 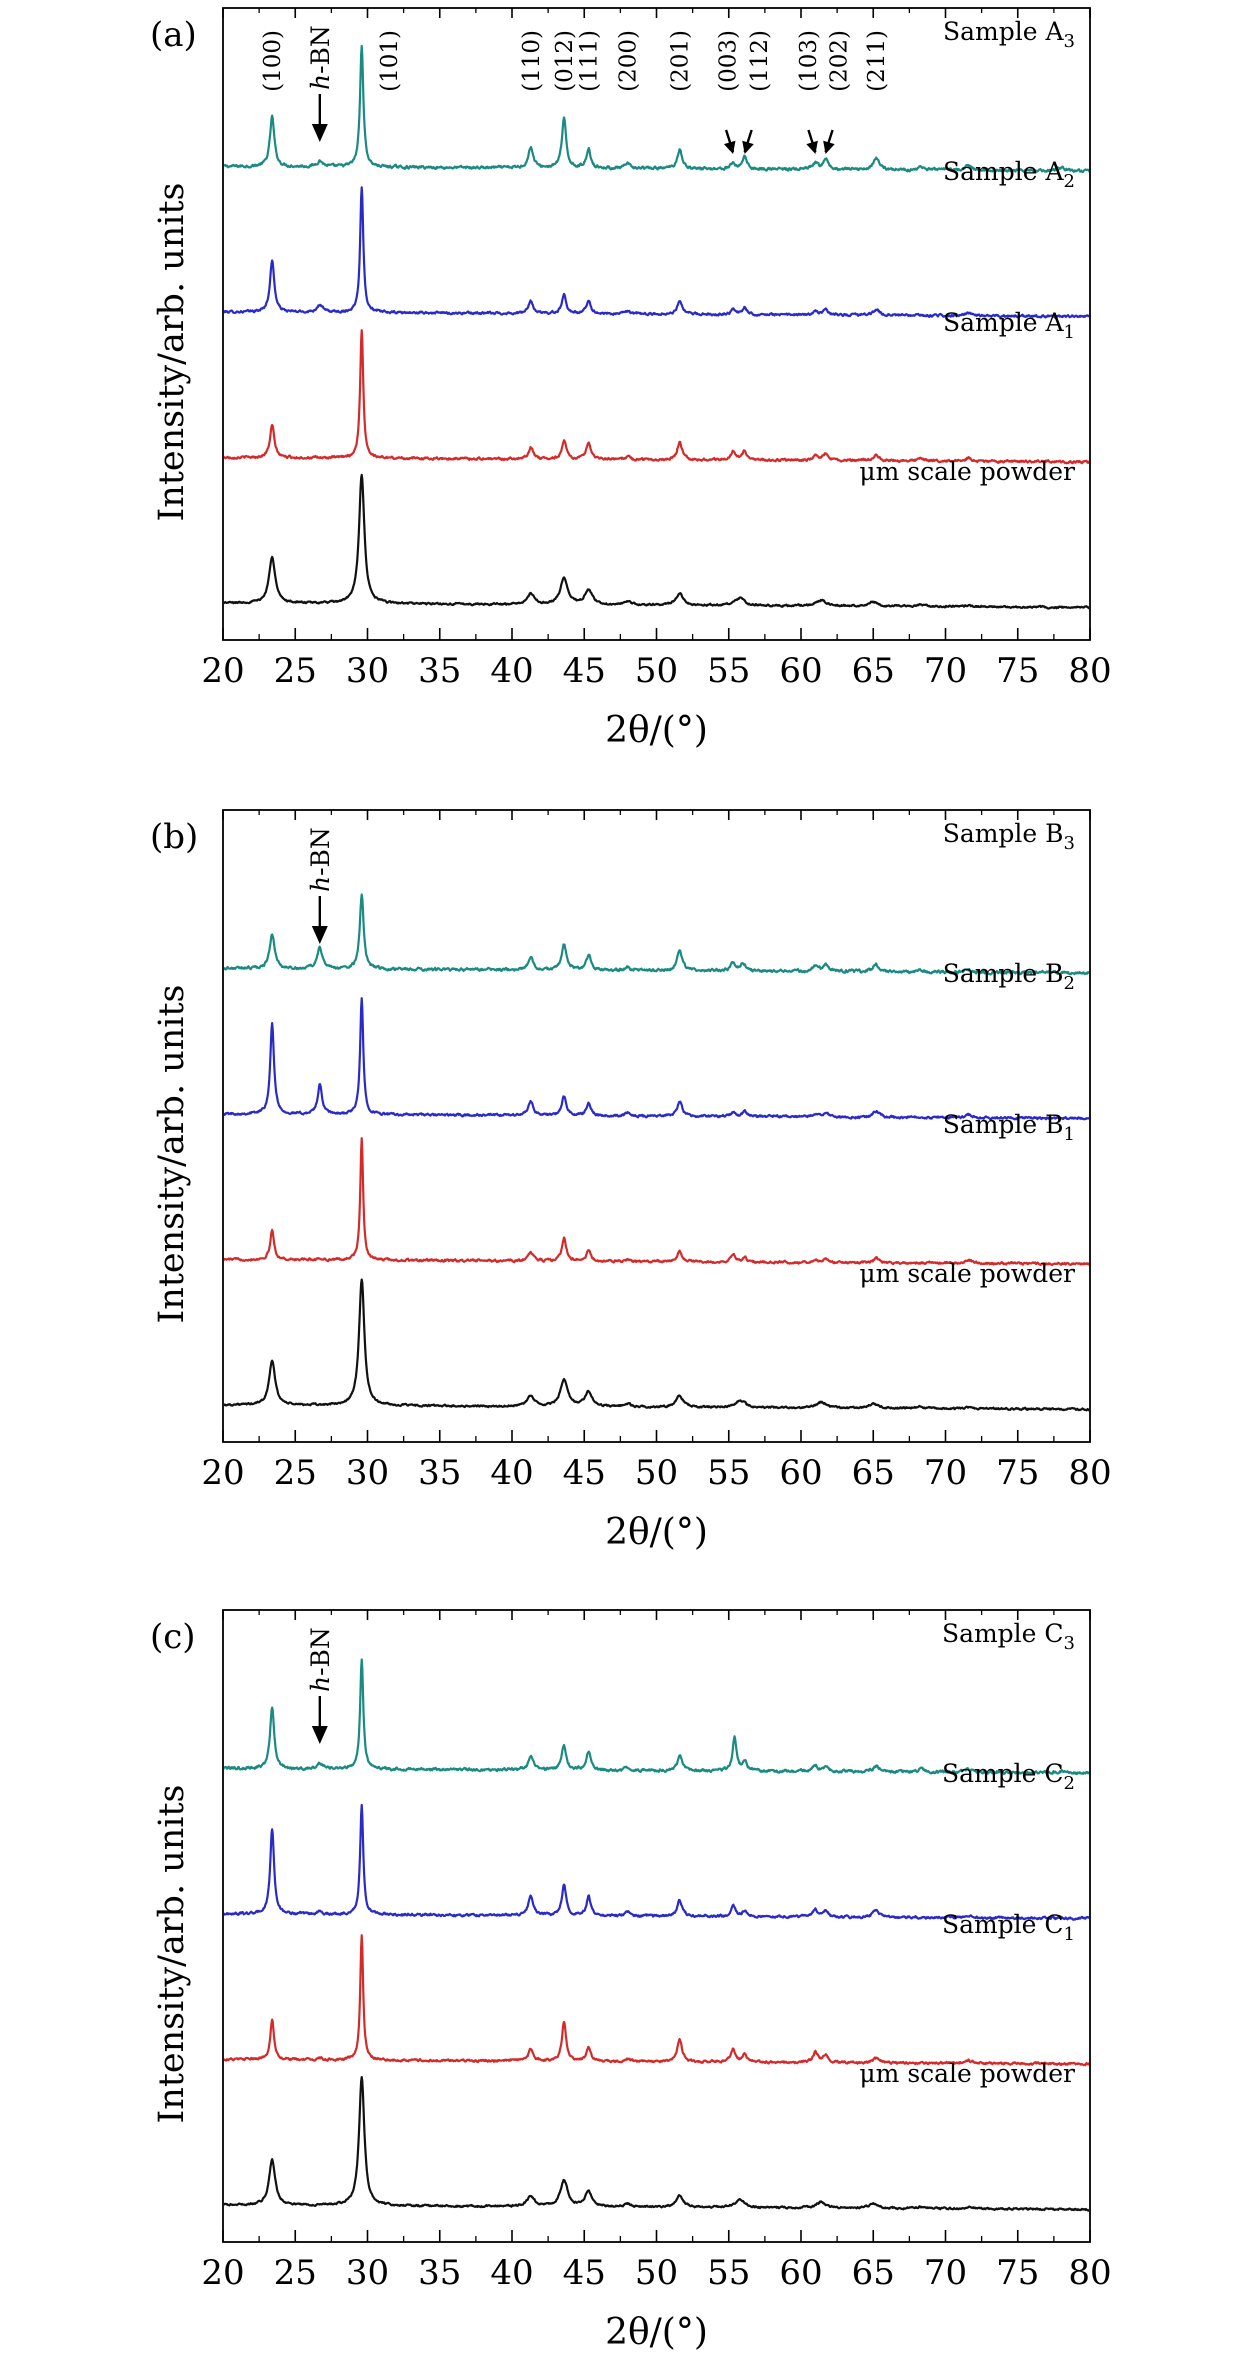 What do you see at coordinates (809, 61) in the screenshot?
I see `peak-index-label: (103)` at bounding box center [809, 61].